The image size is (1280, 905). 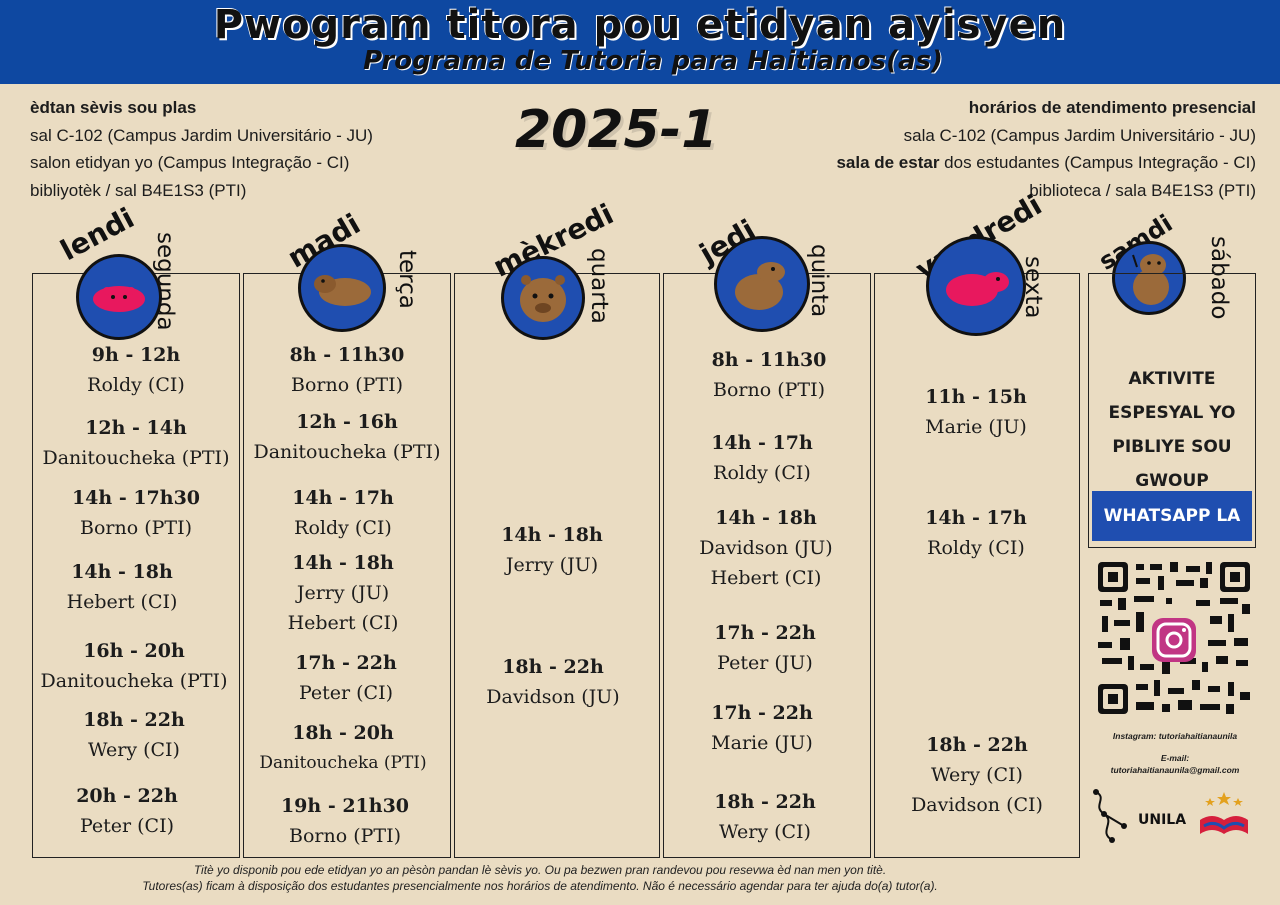 I want to click on program-logo, so click(x=1224, y=820).